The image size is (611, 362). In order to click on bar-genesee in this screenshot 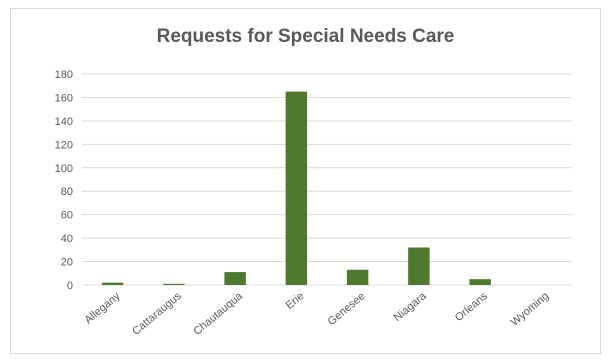, I will do `click(357, 277)`.